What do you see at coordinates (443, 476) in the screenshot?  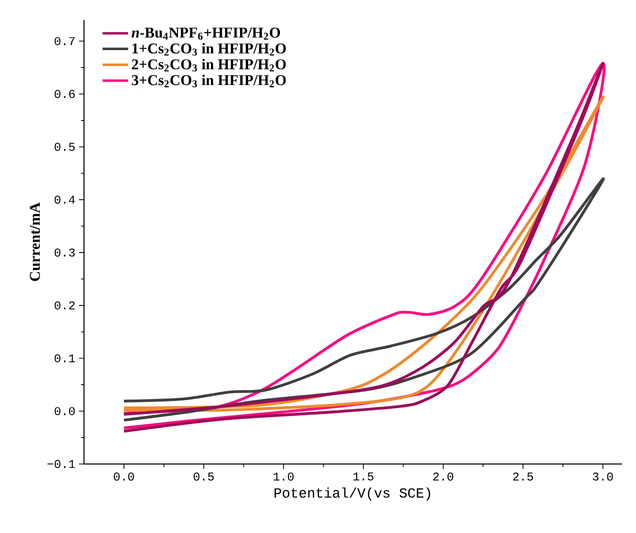 I see `x-tick-label: 2.0` at bounding box center [443, 476].